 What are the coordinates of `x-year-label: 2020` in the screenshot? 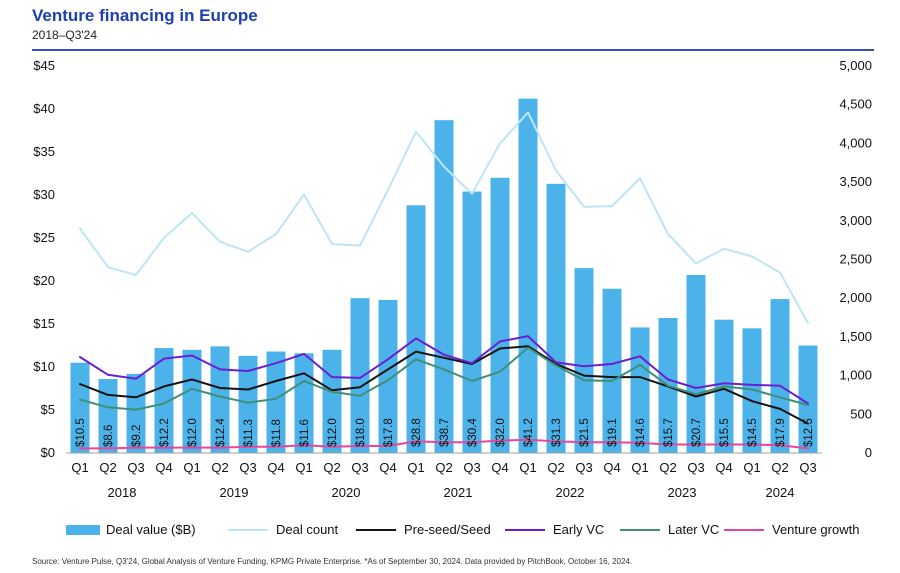 It's located at (346, 492).